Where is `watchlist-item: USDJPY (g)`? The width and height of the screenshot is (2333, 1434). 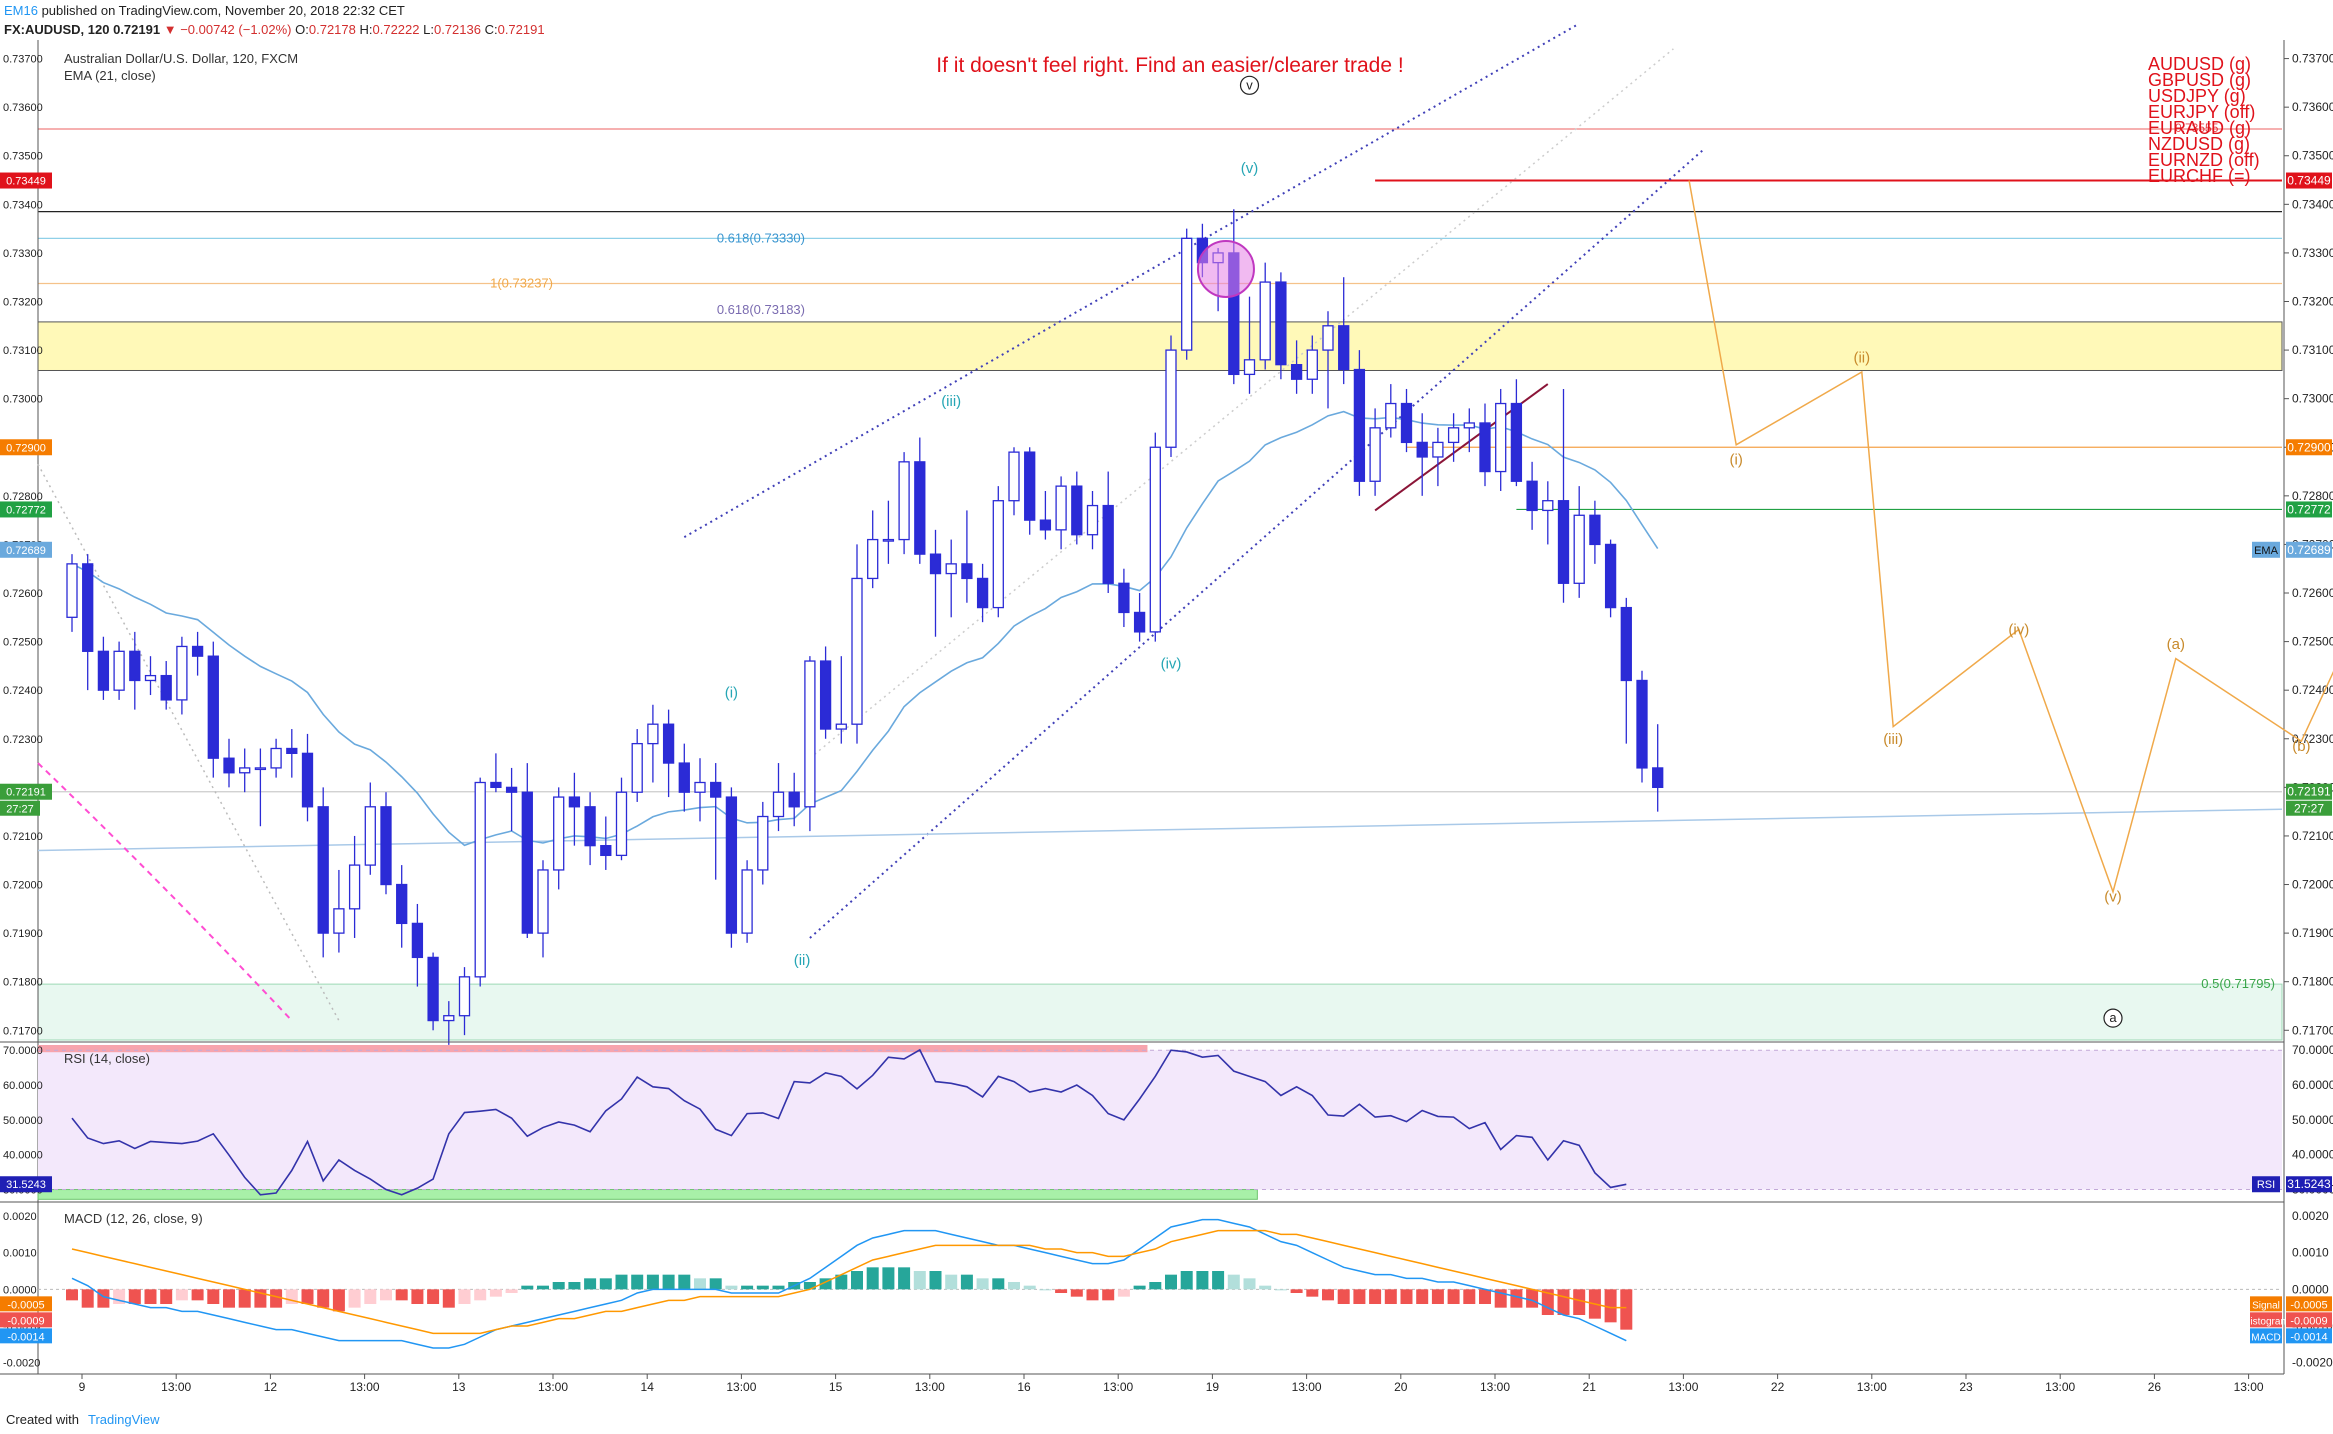
watchlist-item: USDJPY (g) is located at coordinates (2197, 96).